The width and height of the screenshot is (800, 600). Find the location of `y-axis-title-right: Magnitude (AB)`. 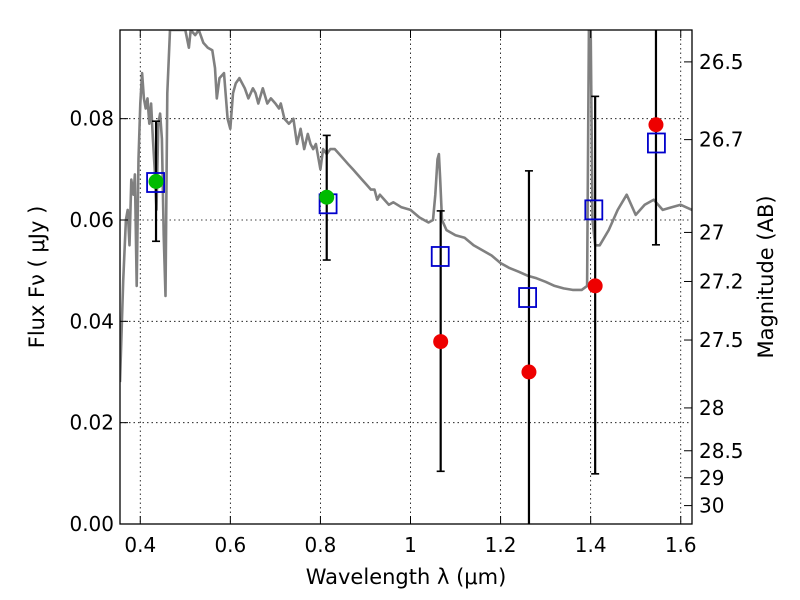

y-axis-title-right: Magnitude (AB) is located at coordinates (766, 276).